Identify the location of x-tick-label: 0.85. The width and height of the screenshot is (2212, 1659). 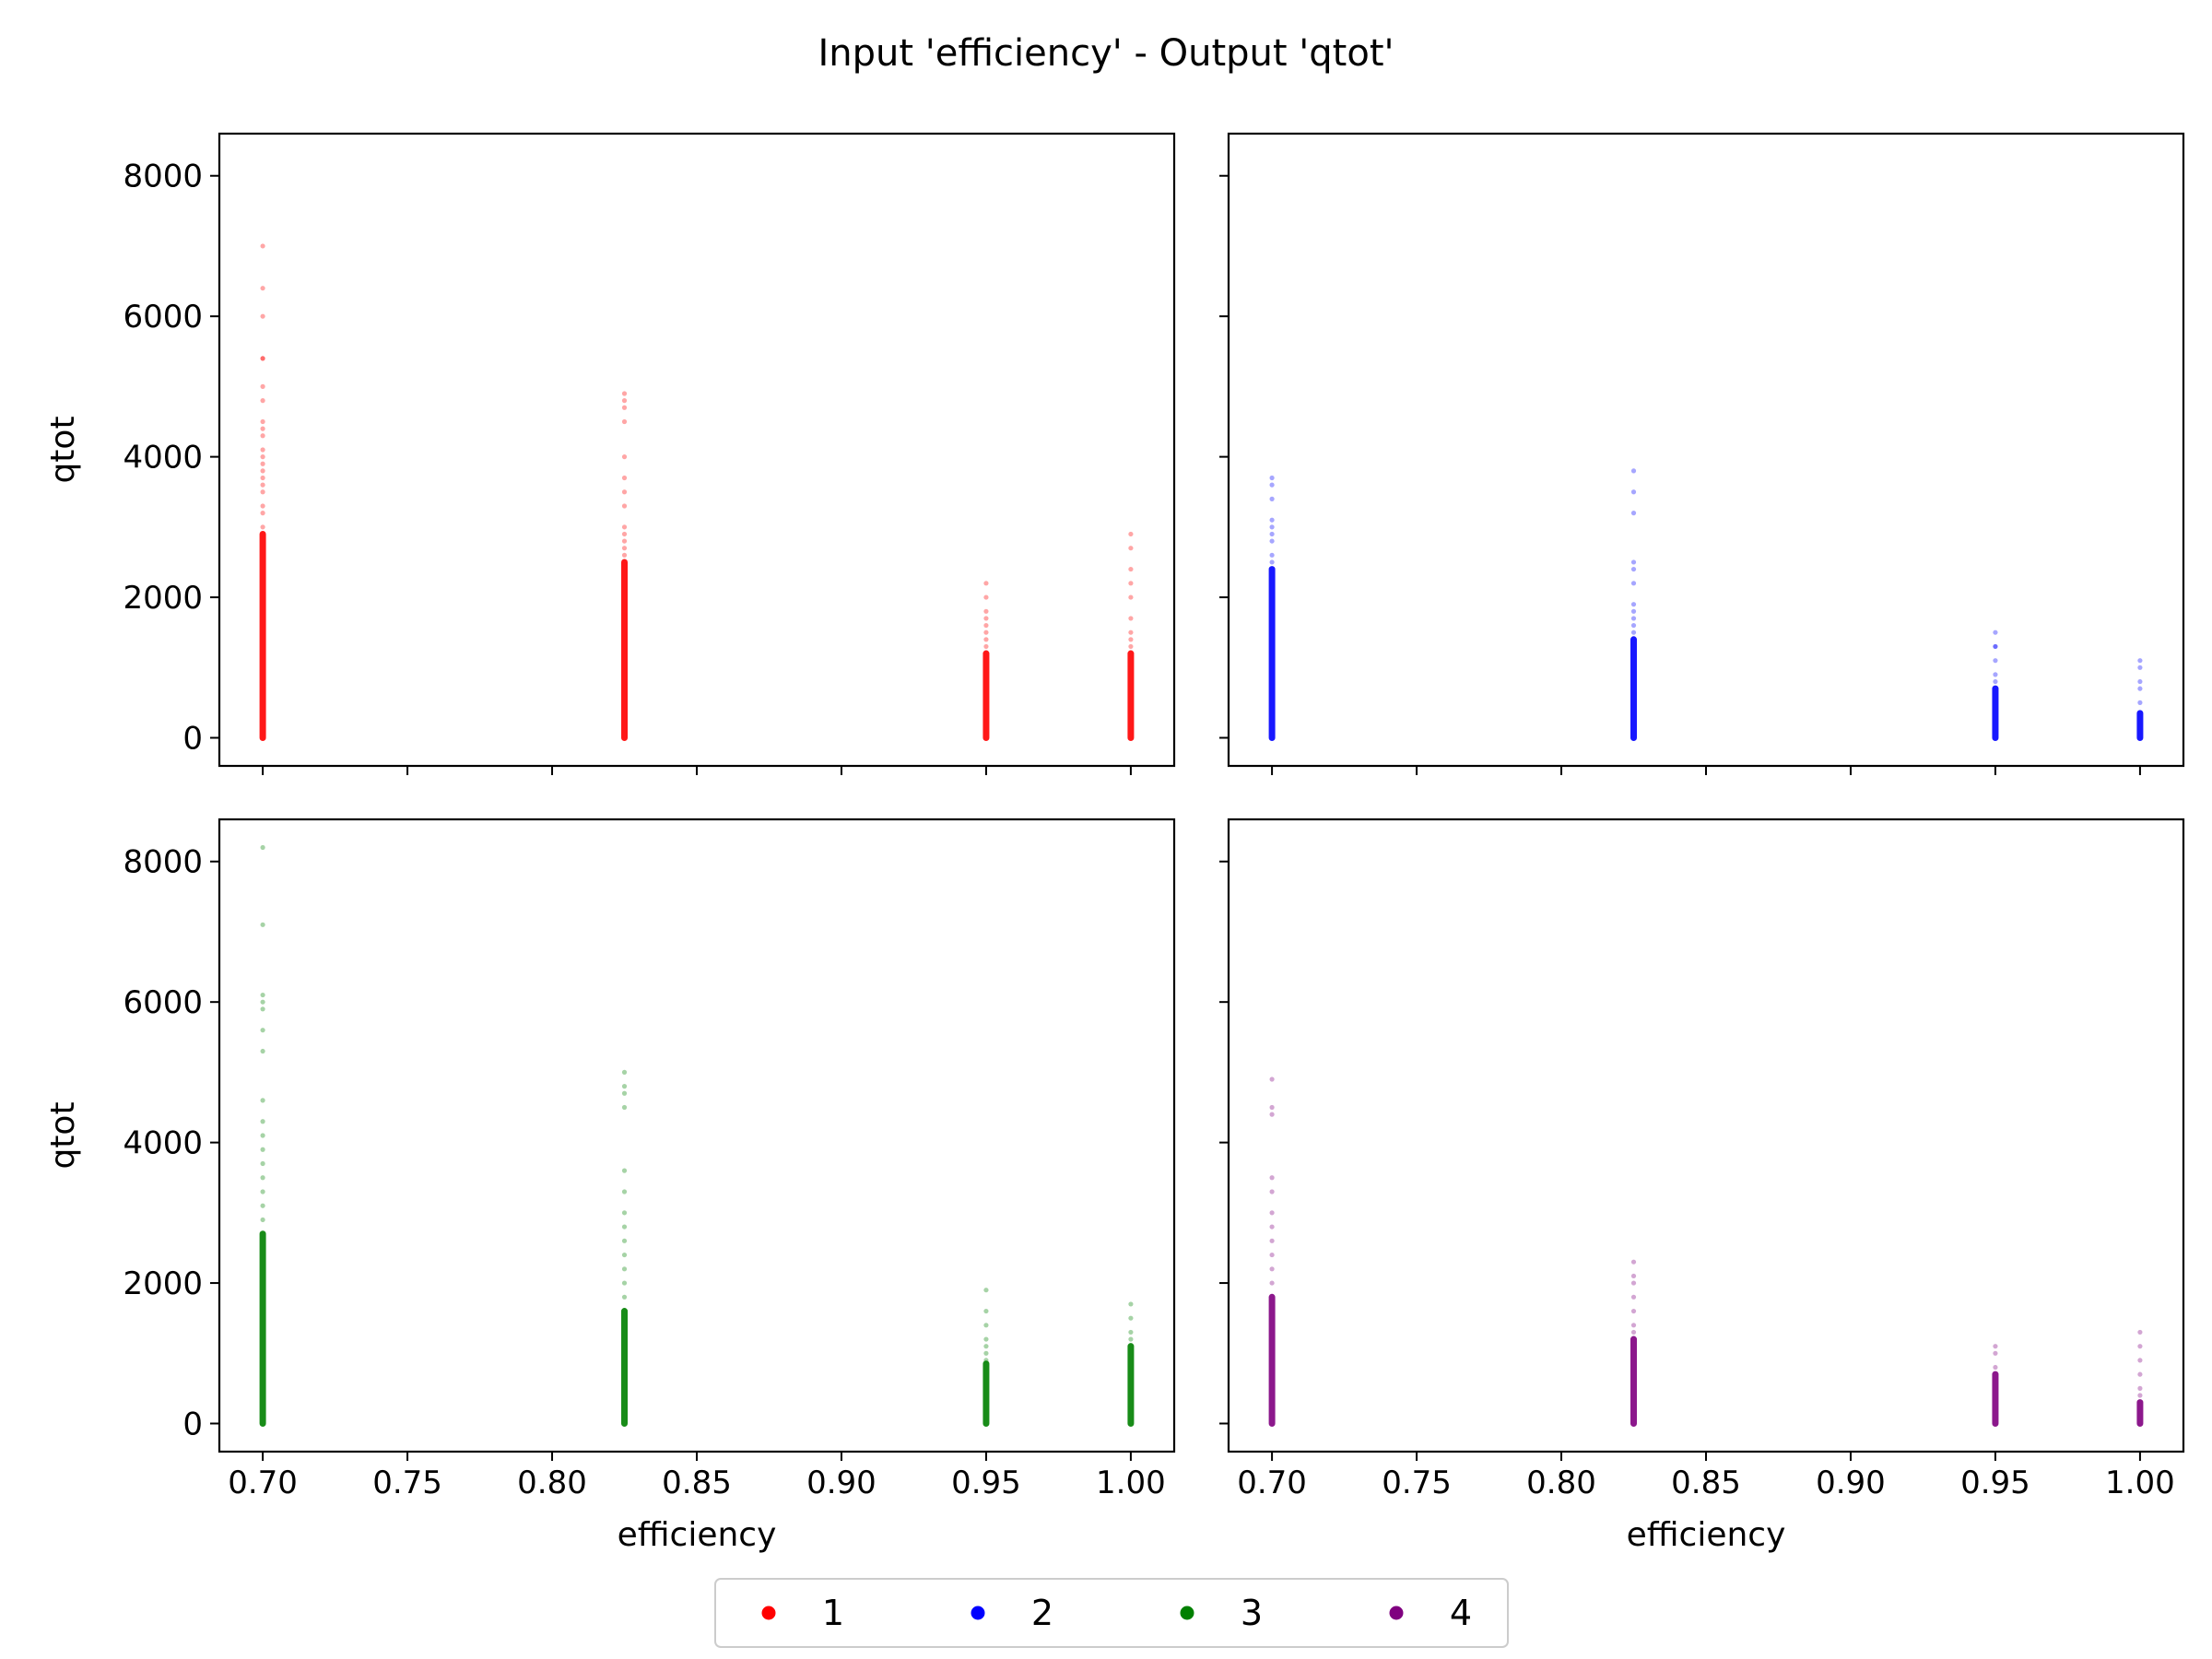
(1706, 1483).